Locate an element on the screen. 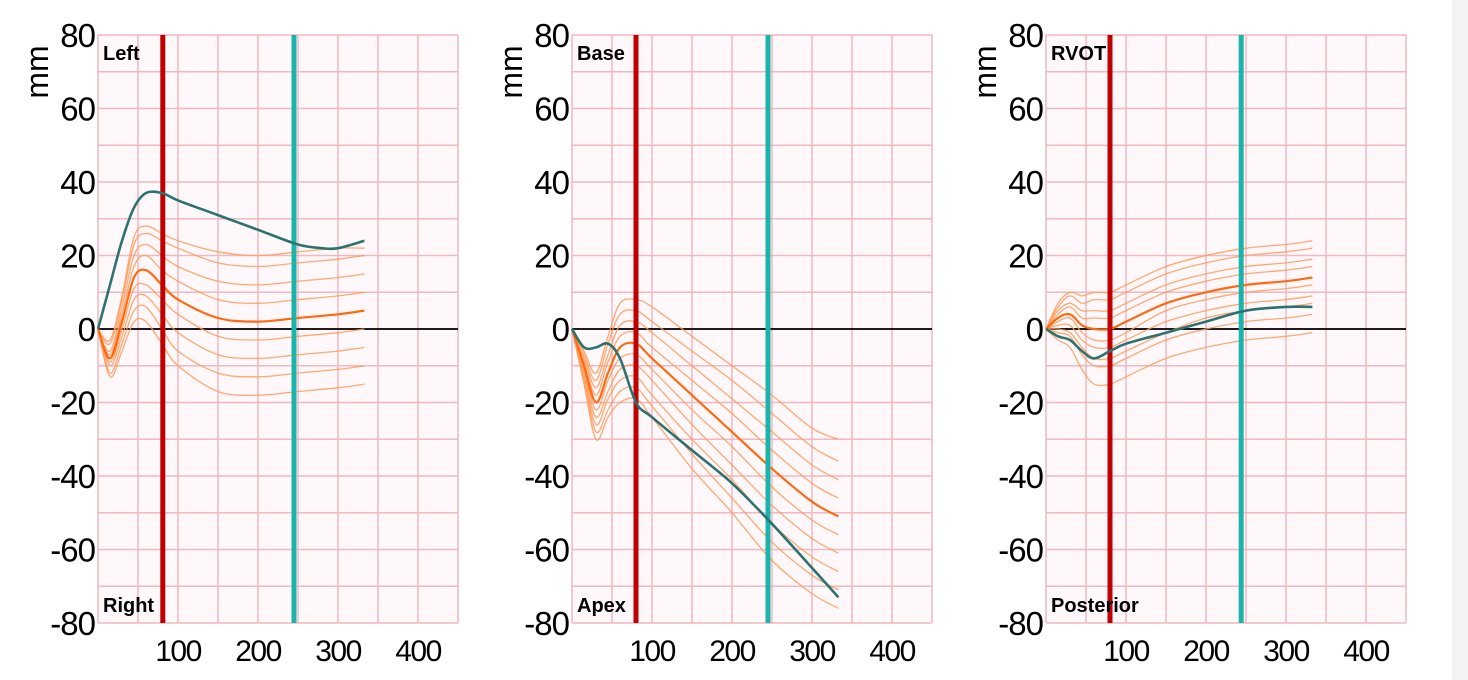 This screenshot has height=680, width=1468. bottom-direction-label: Apex is located at coordinates (601, 606).